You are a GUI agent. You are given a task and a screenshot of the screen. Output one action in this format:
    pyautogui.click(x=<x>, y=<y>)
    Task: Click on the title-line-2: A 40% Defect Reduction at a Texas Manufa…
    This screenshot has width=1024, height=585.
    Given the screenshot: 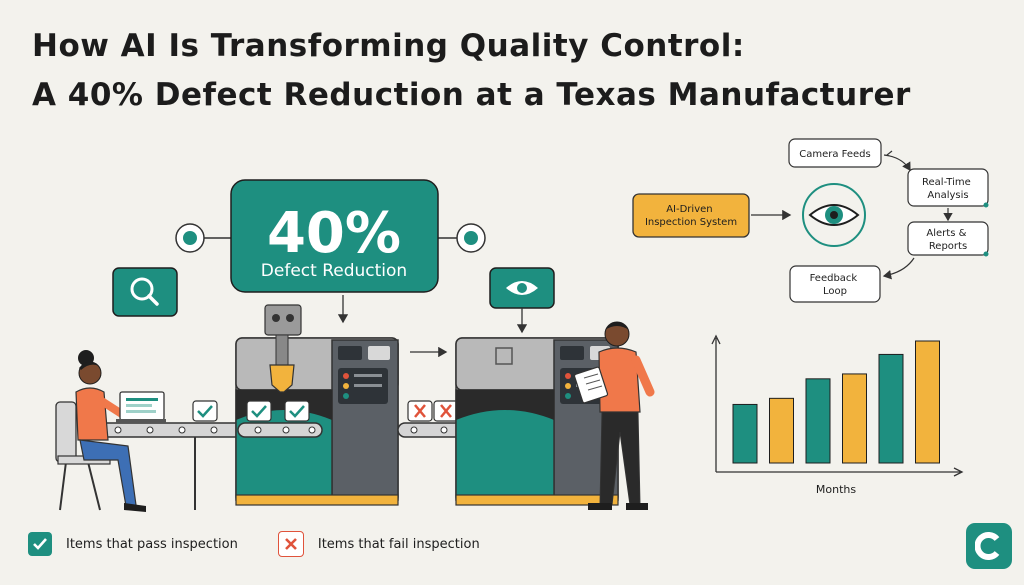 What is the action you would take?
    pyautogui.click(x=471, y=95)
    